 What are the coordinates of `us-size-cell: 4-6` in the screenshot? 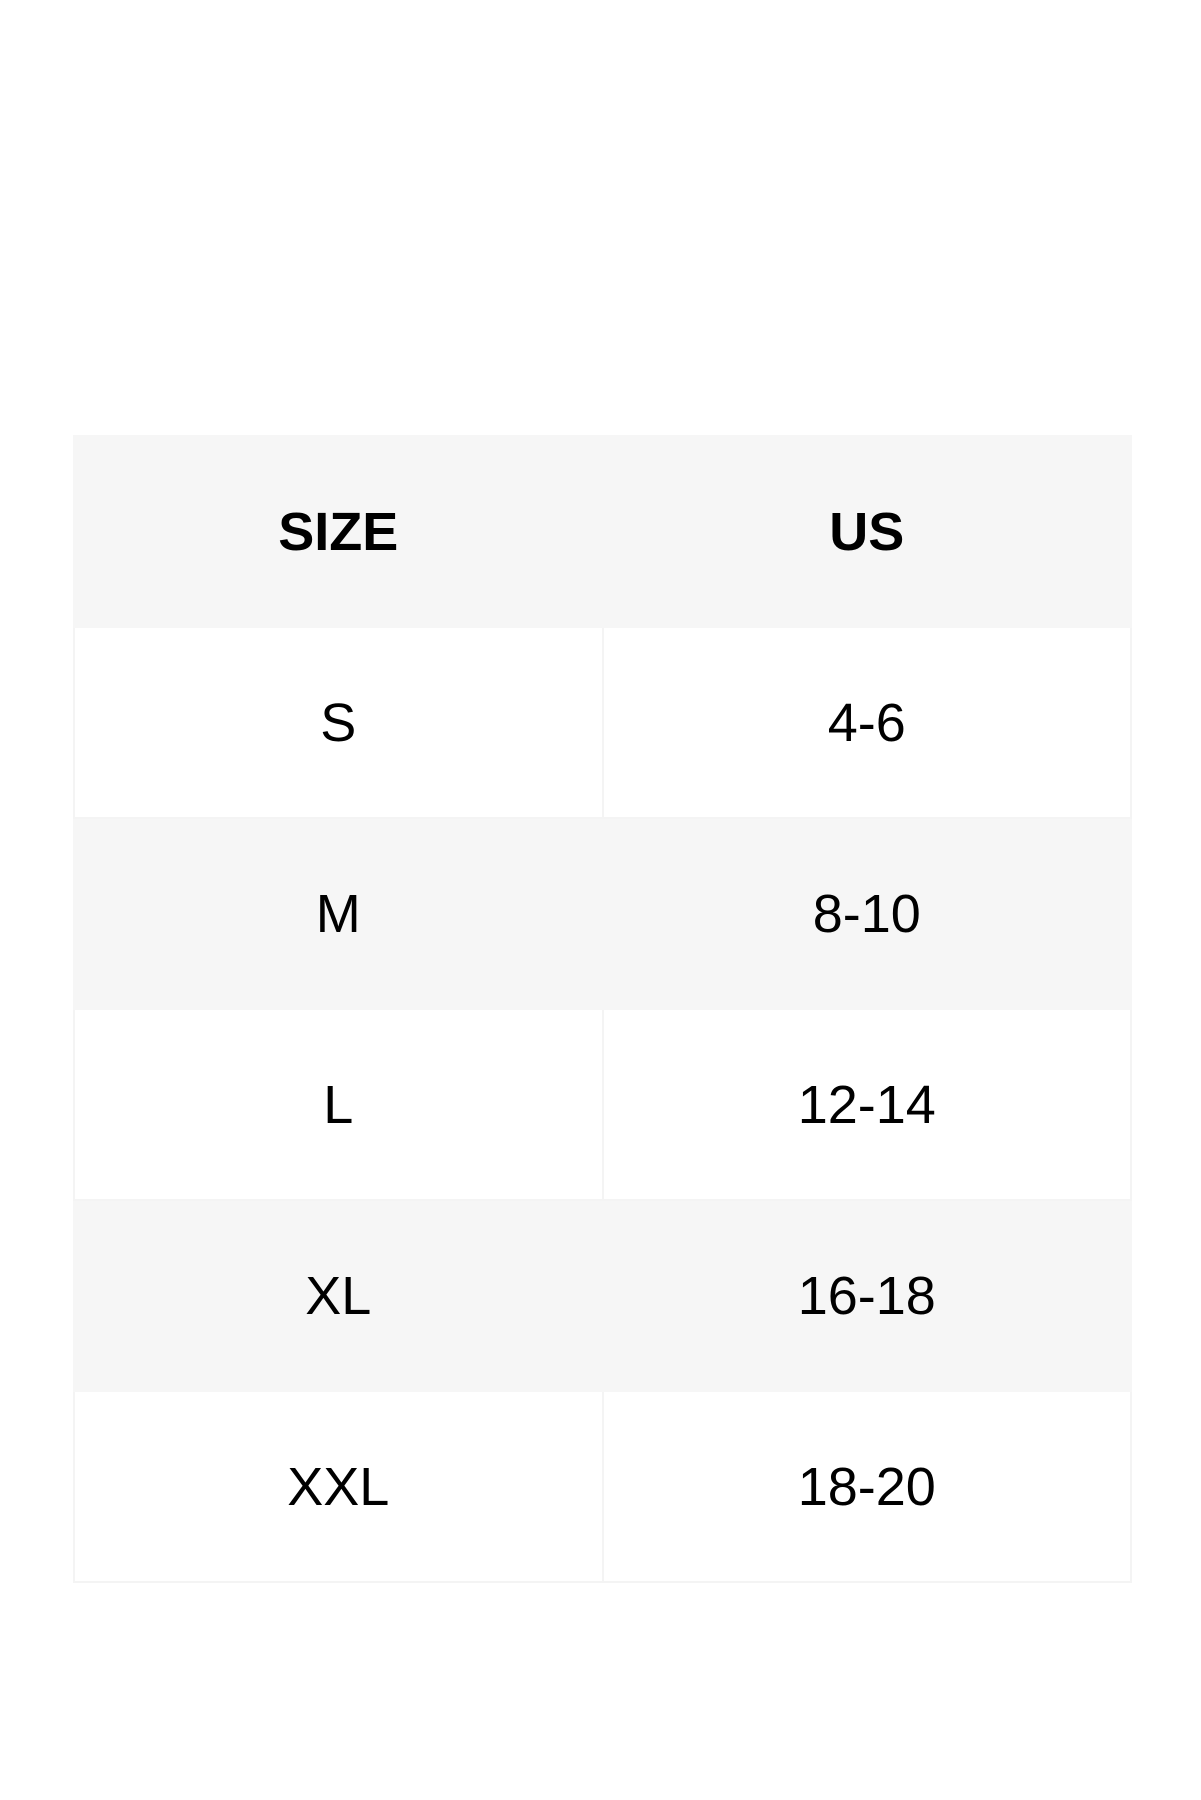 It's located at (866, 722).